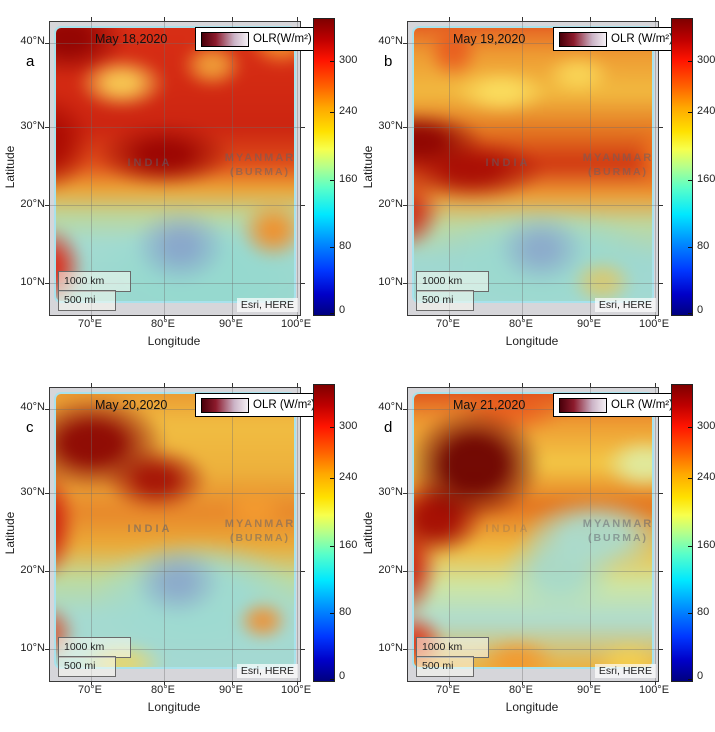 This screenshot has height=732, width=715. I want to click on map-label-myanmar-line2: (BURMA), so click(618, 171).